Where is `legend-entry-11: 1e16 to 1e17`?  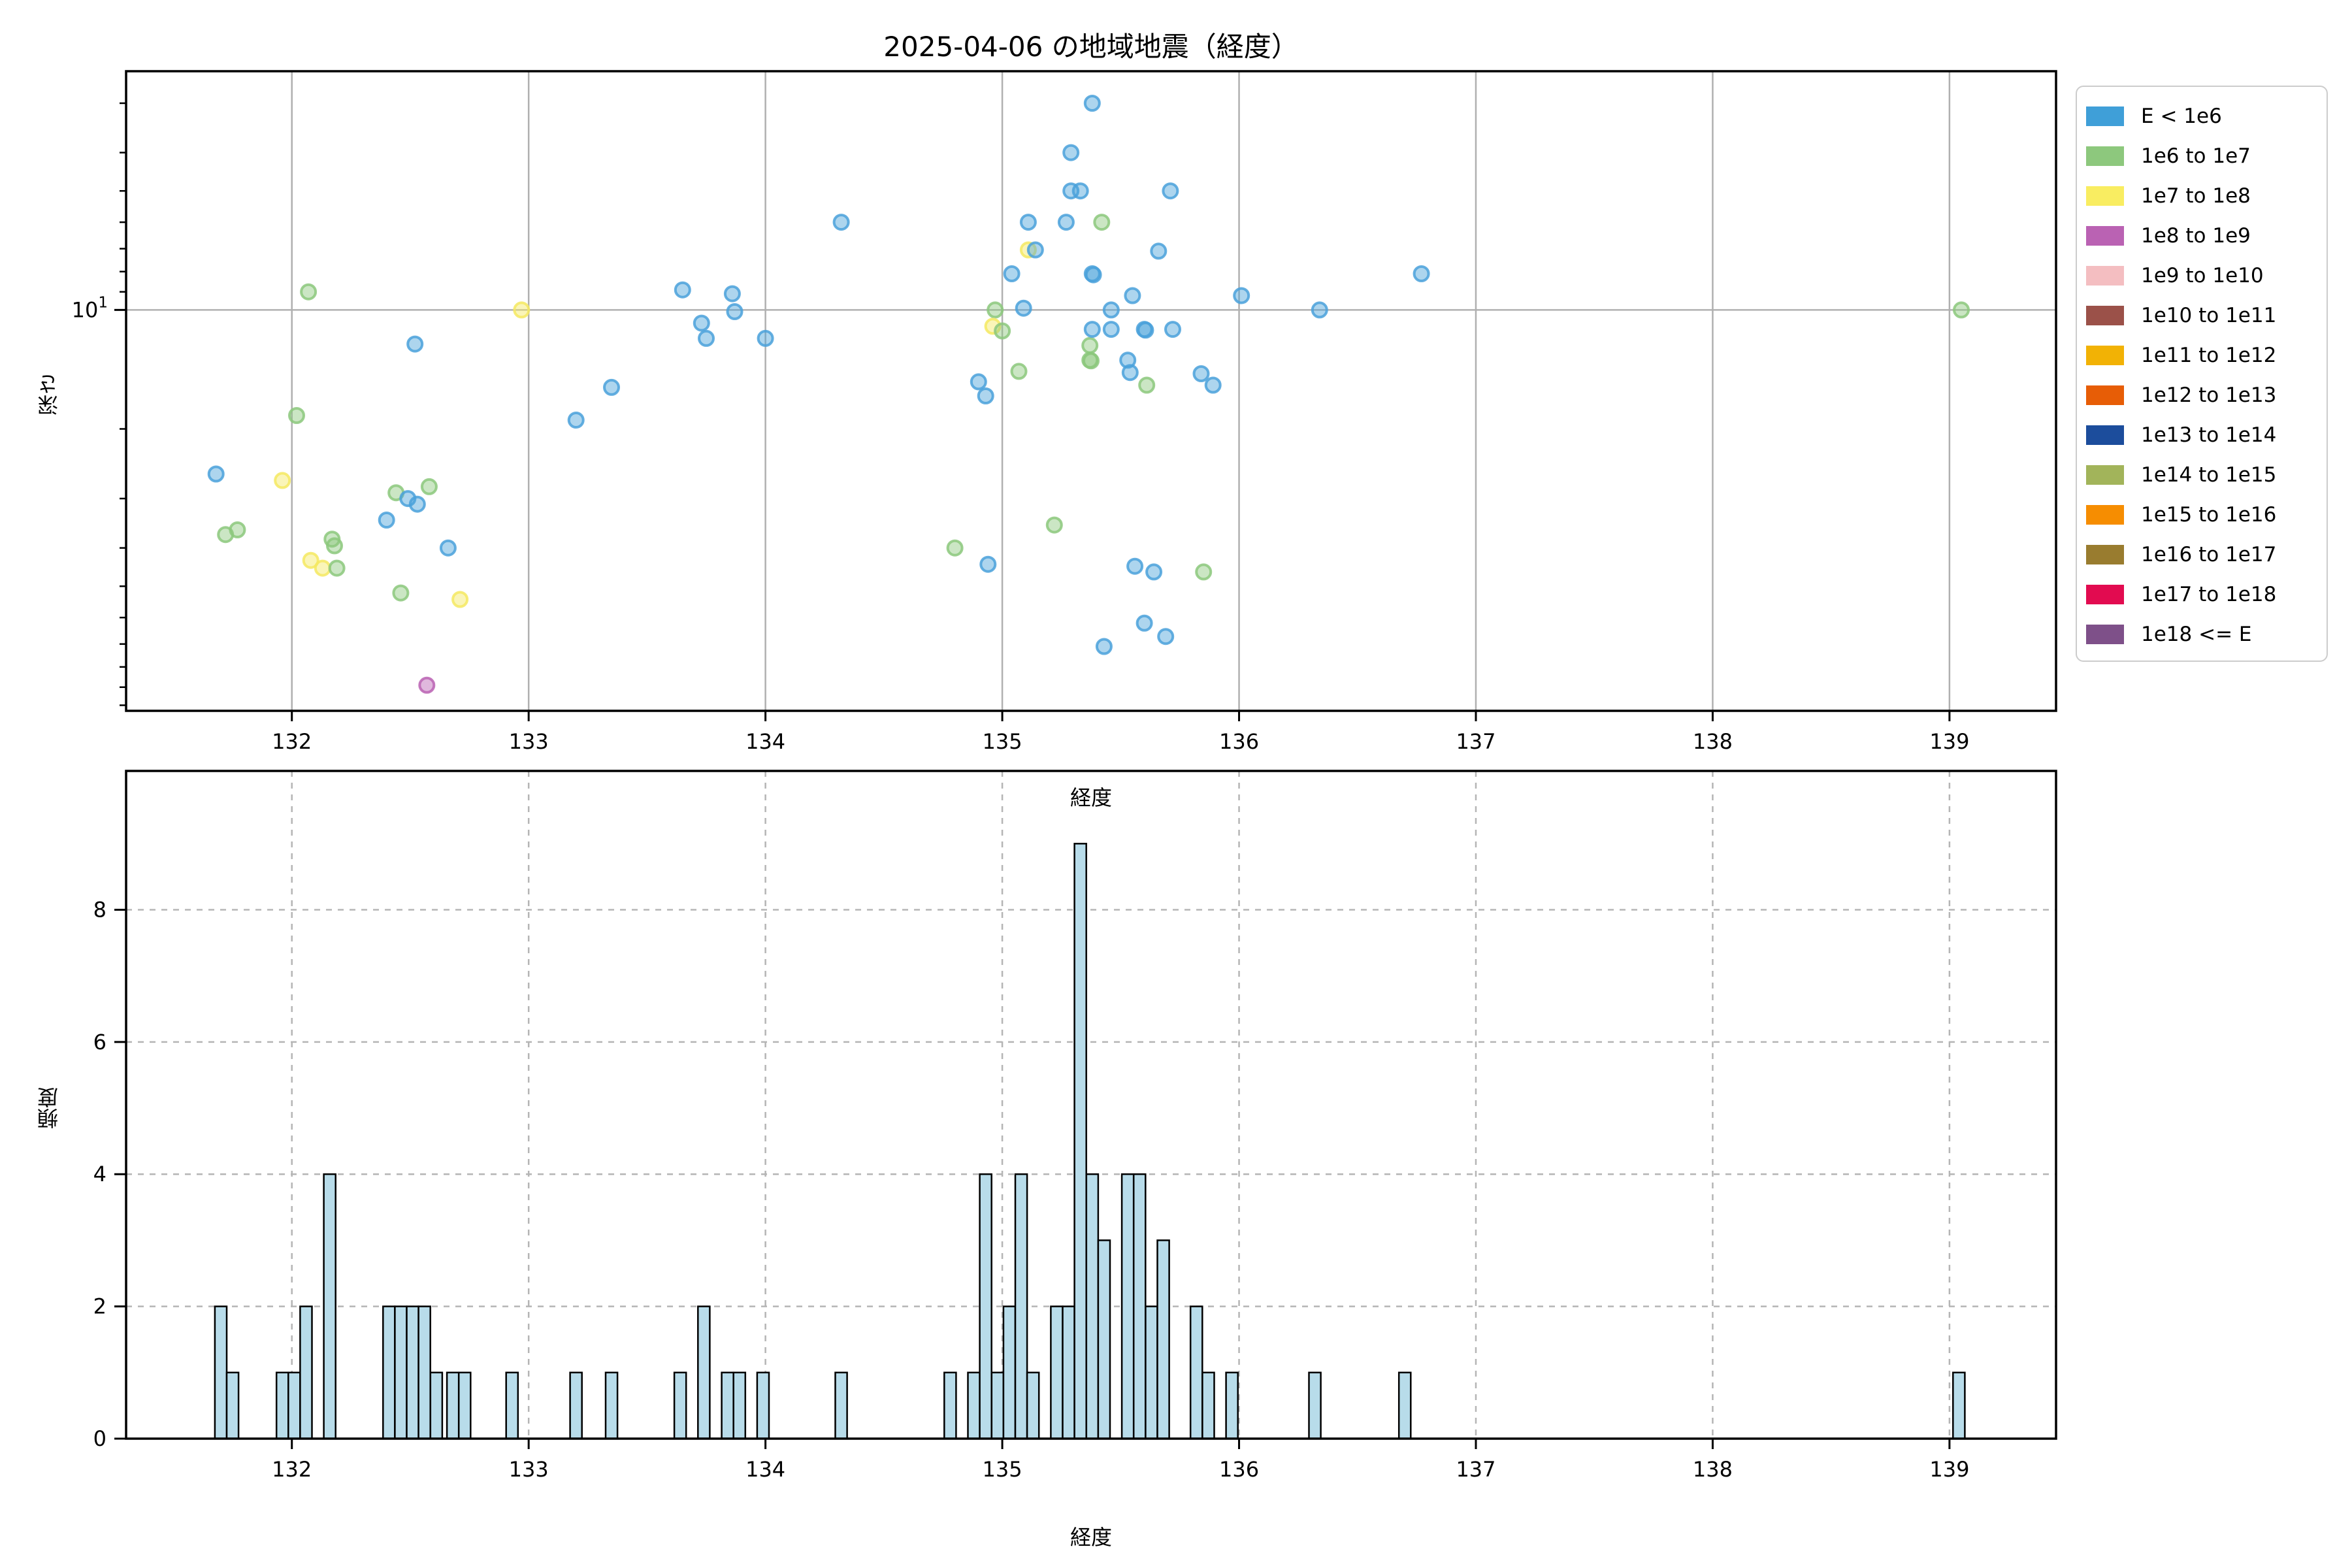 legend-entry-11: 1e16 to 1e17 is located at coordinates (2203, 554).